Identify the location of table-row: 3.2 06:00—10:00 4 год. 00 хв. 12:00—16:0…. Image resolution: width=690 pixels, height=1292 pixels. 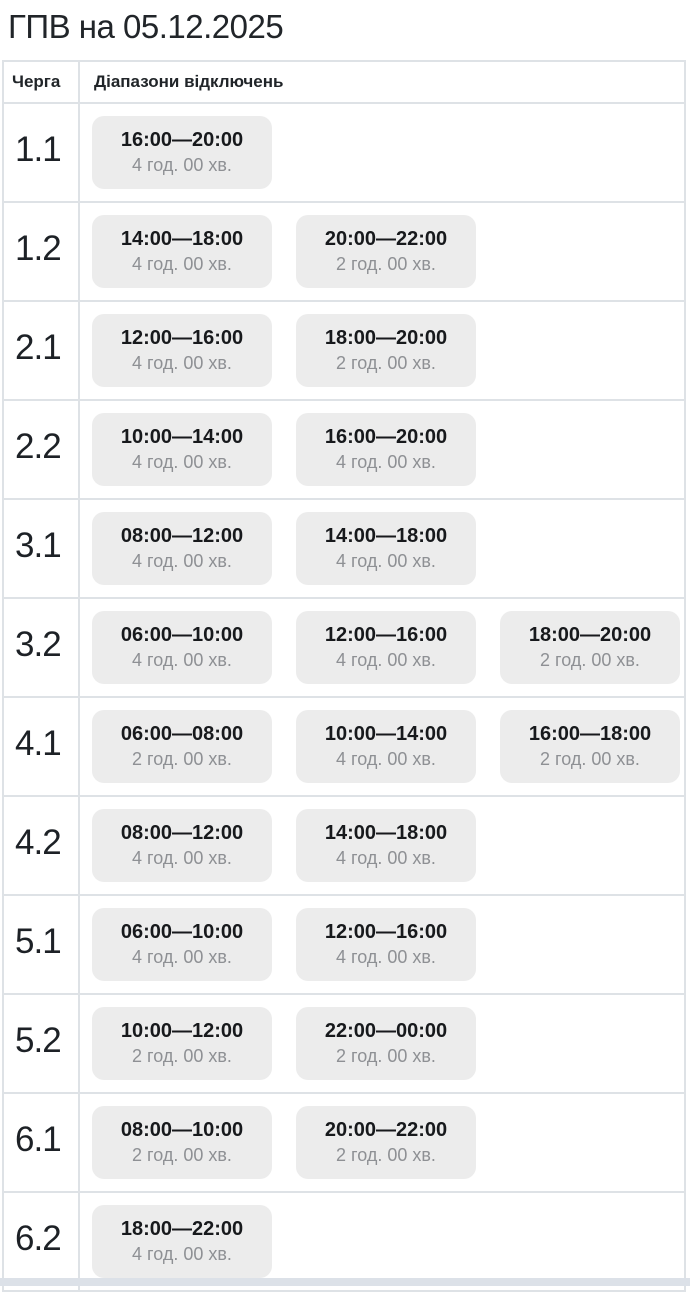
(344, 648).